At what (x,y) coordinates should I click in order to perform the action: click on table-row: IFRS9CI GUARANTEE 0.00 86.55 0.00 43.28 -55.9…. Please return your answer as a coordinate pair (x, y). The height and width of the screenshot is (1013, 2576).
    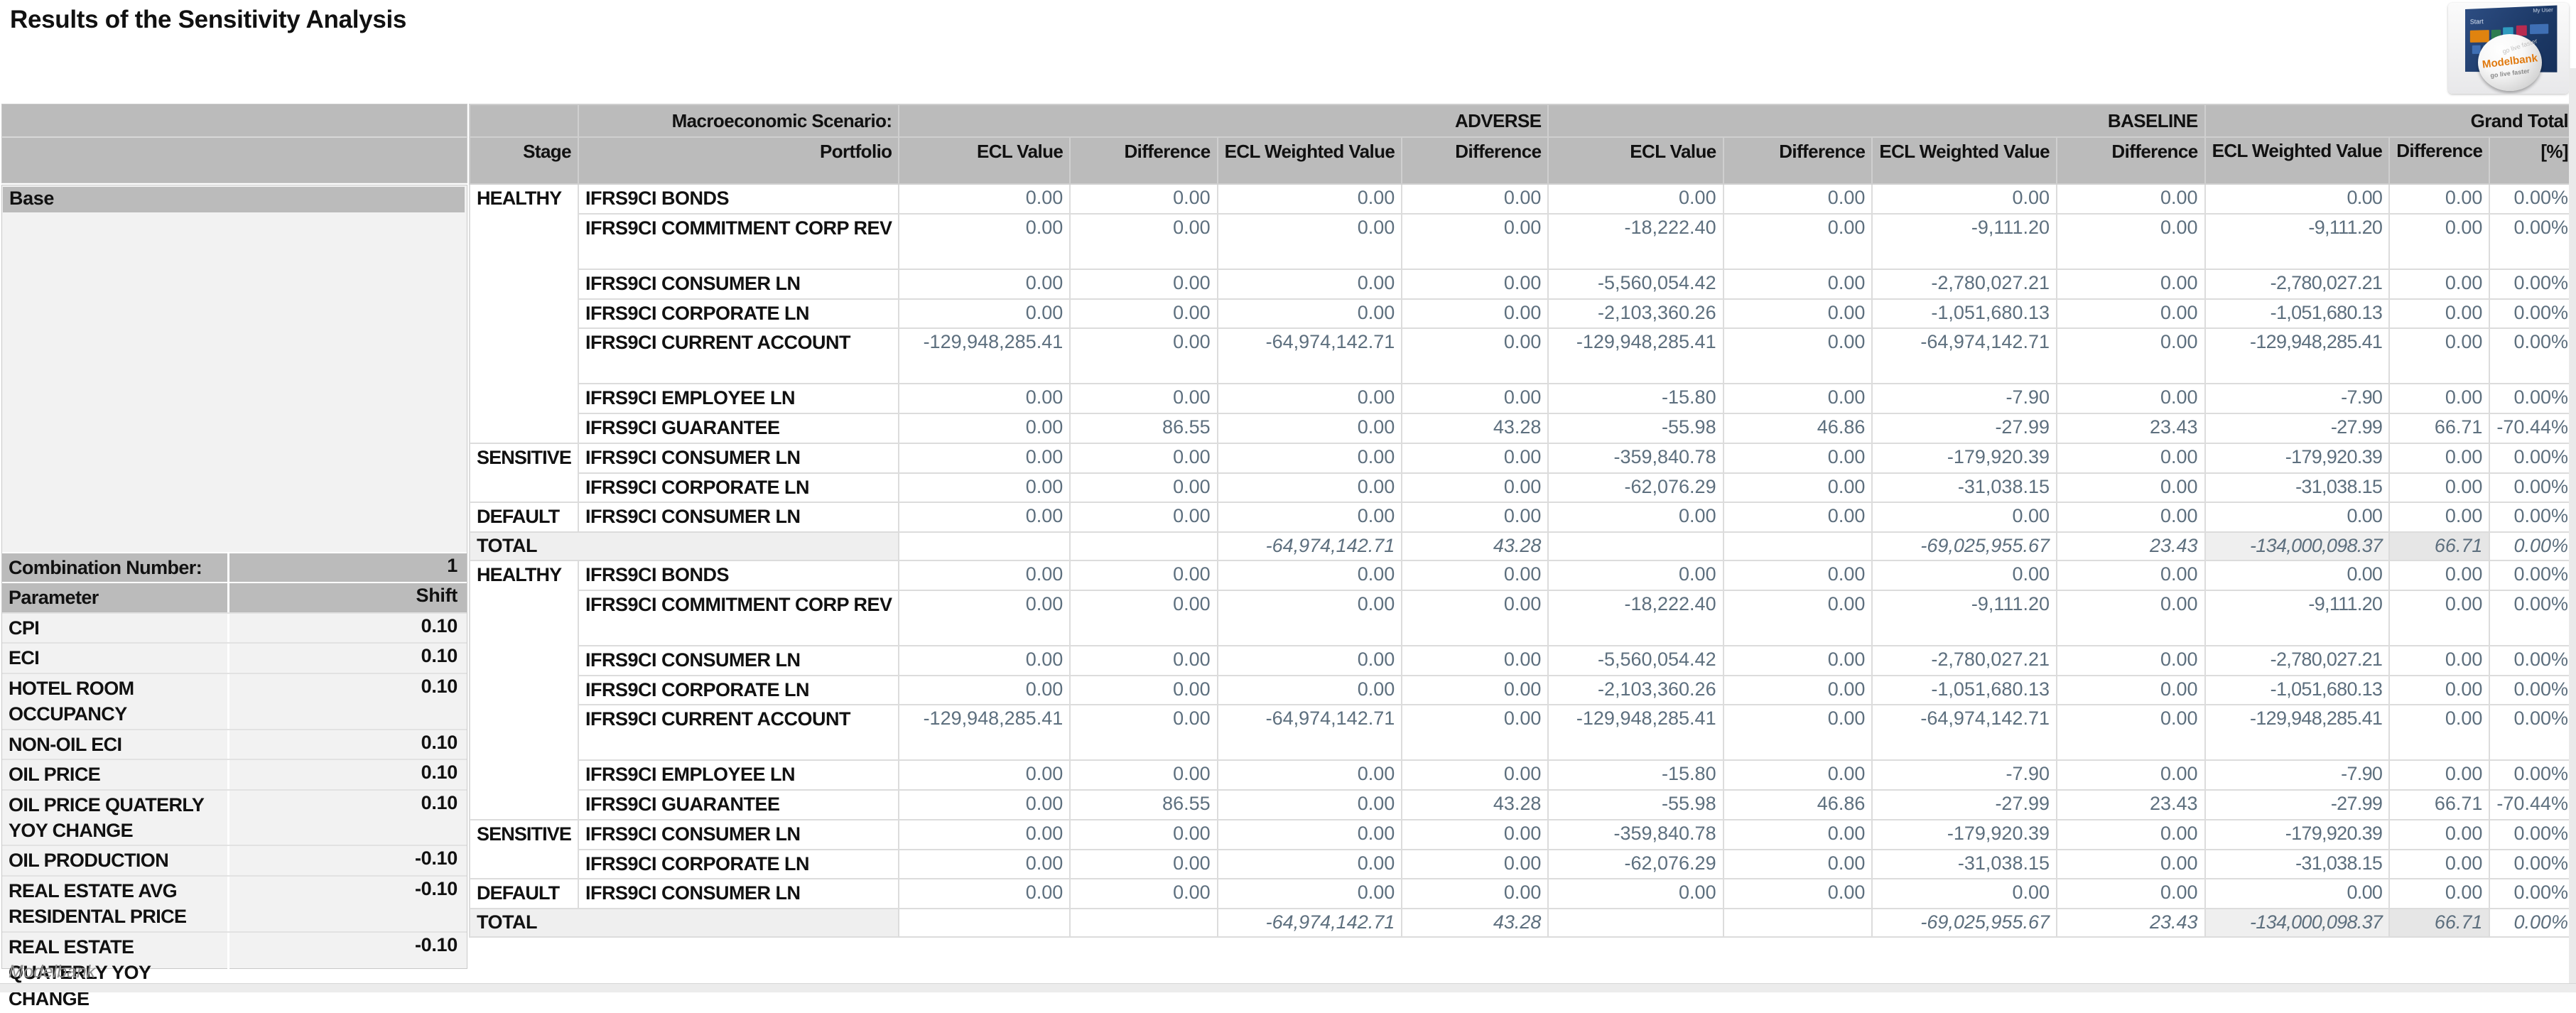
    Looking at the image, I should click on (1523, 804).